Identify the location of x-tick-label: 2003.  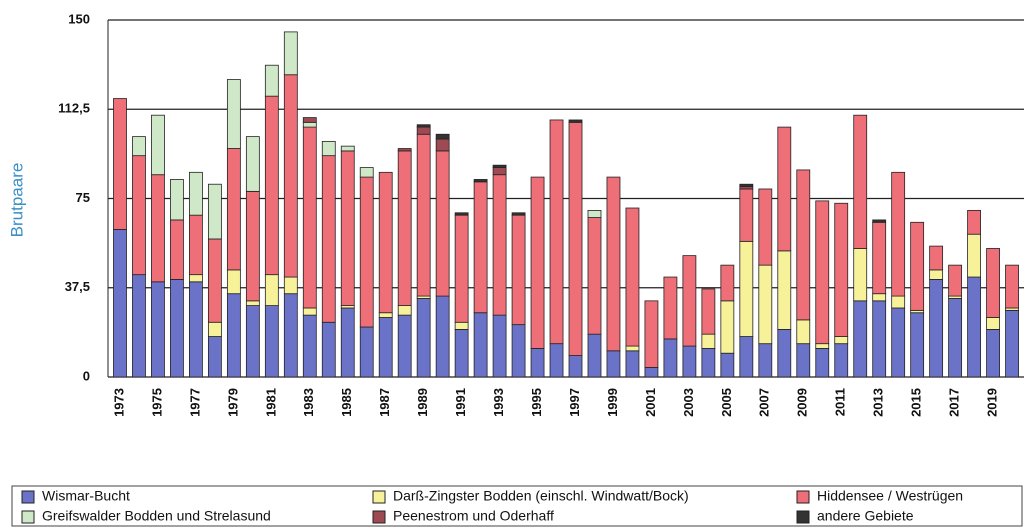
(688, 402).